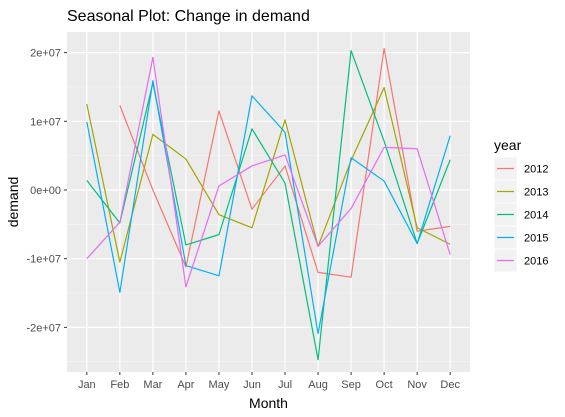 The image size is (565, 417). Describe the element at coordinates (268, 403) in the screenshot. I see `x-axis-title: Month` at that location.